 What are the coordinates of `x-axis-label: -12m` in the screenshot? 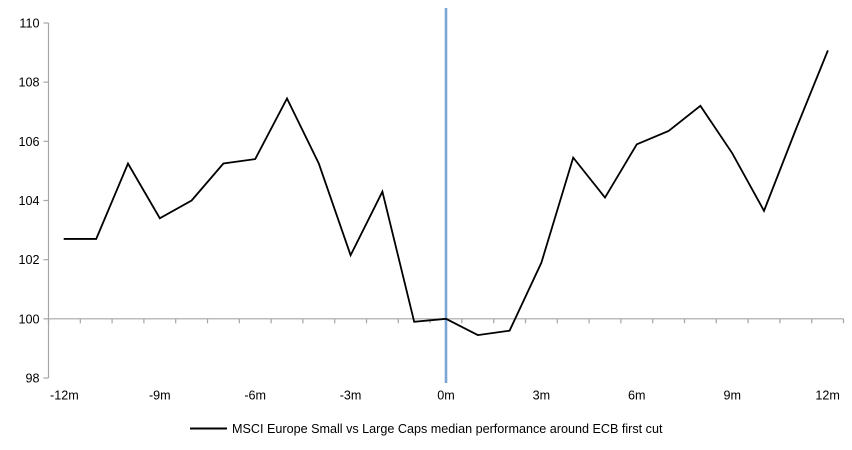 It's located at (64, 396).